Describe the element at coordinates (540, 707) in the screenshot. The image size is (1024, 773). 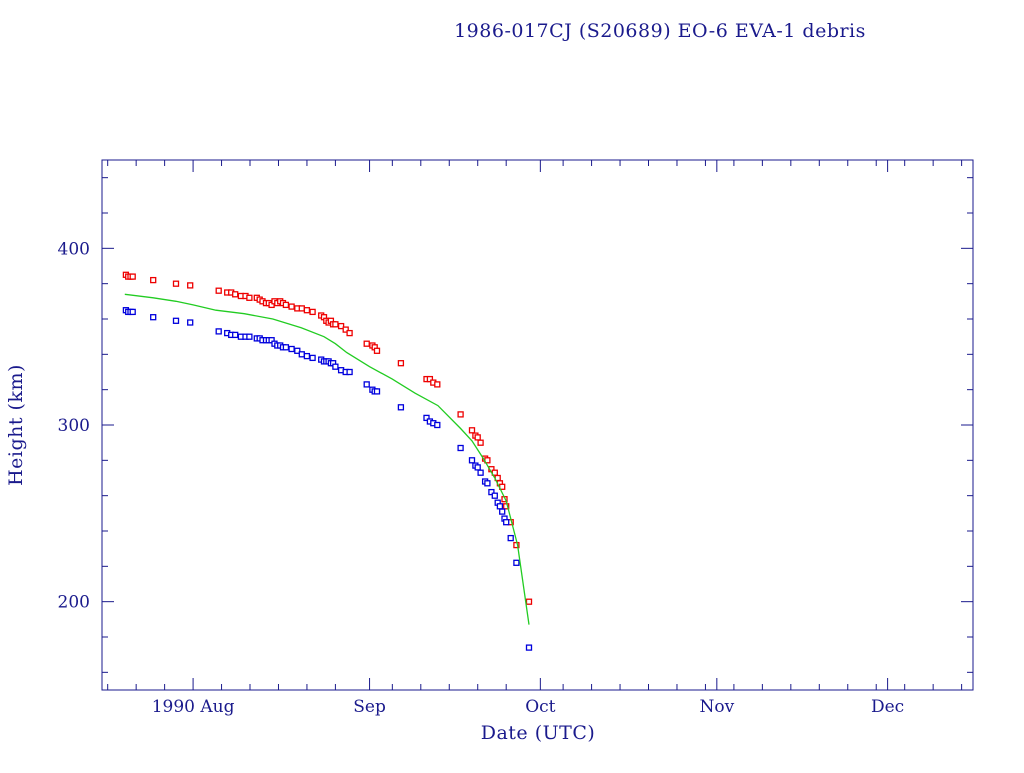
I see `x-tick-label: Oct` at that location.